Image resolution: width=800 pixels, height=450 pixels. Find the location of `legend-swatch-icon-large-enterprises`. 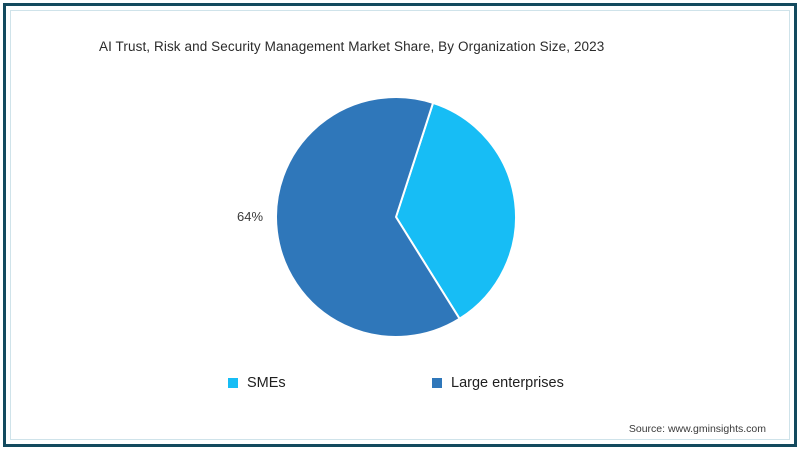

legend-swatch-icon-large-enterprises is located at coordinates (437, 383).